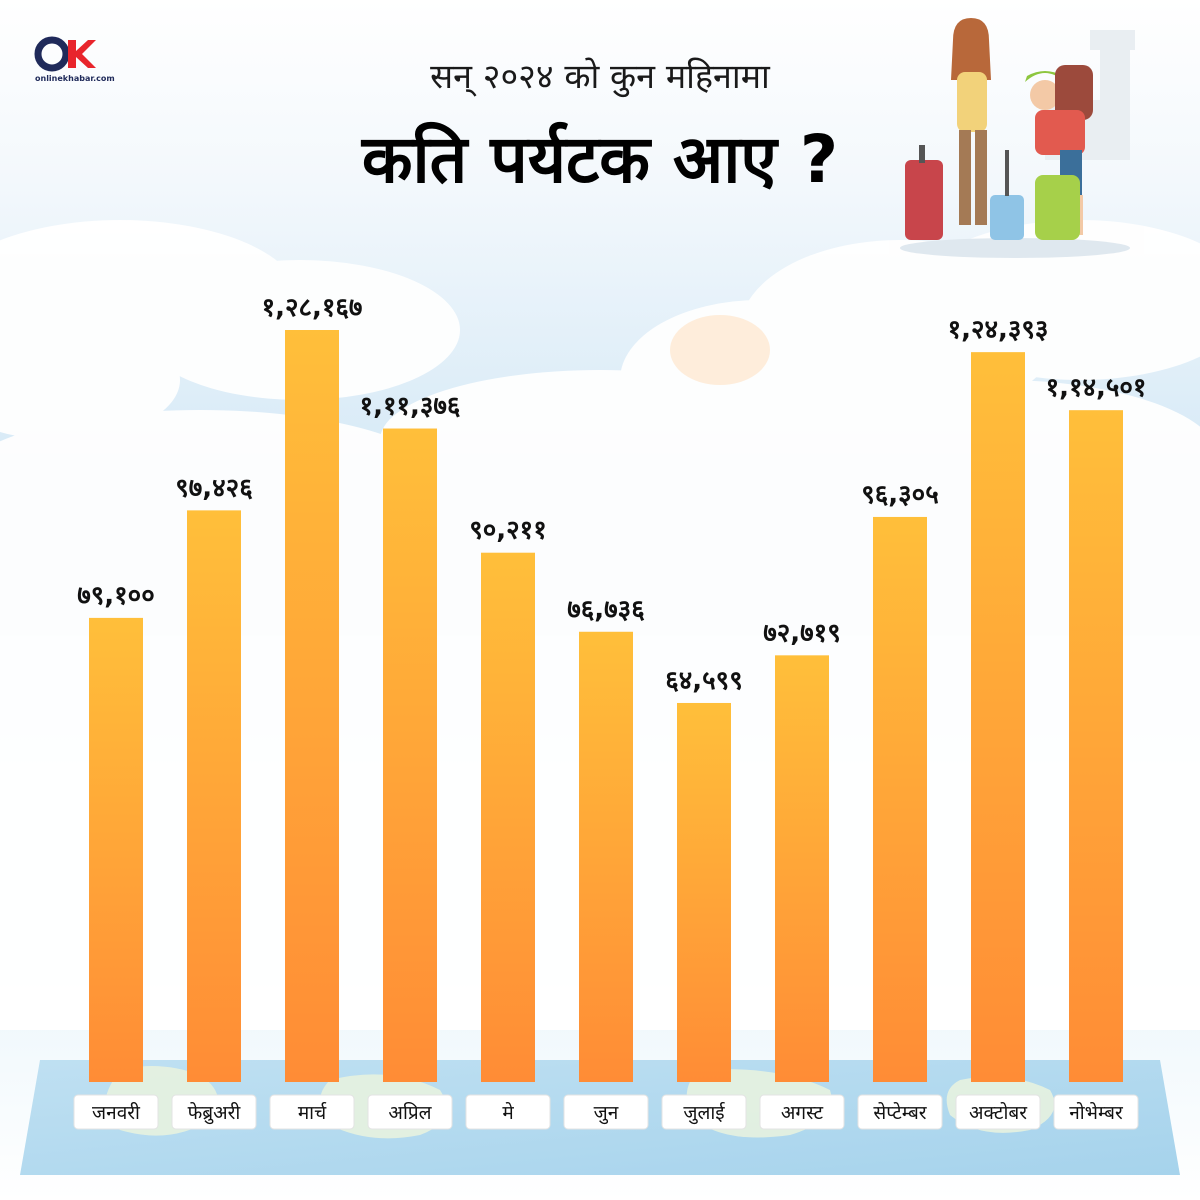  Describe the element at coordinates (899, 495) in the screenshot. I see `bar-value-label: ९६,३०५` at that location.